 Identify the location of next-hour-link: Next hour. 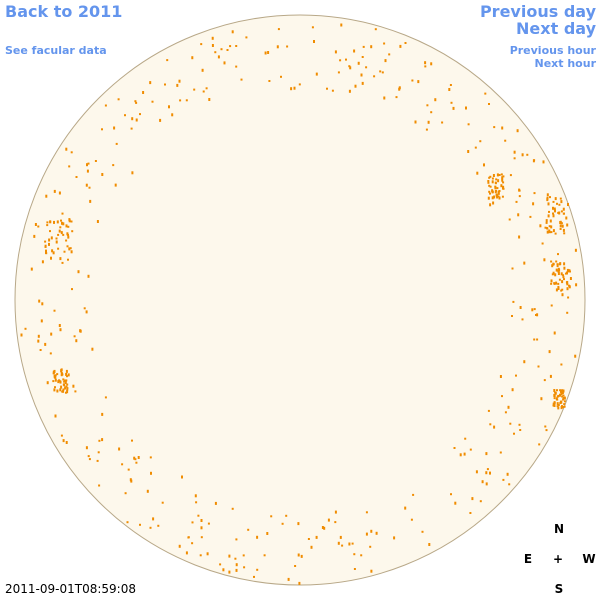
(565, 63).